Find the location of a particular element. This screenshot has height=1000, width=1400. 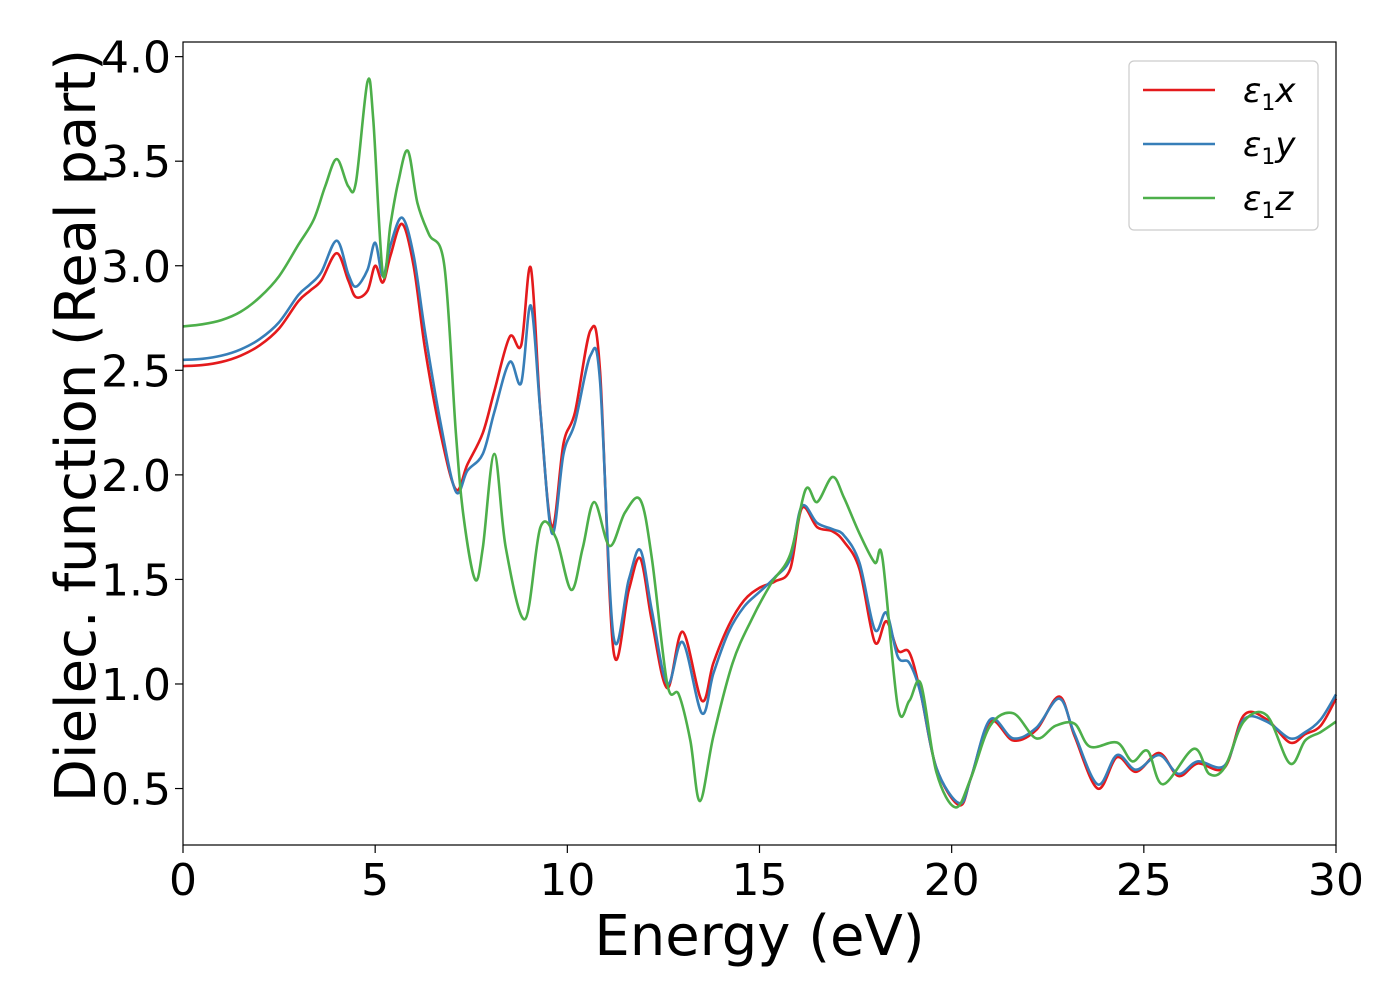

legend-box is located at coordinates (1223, 145).